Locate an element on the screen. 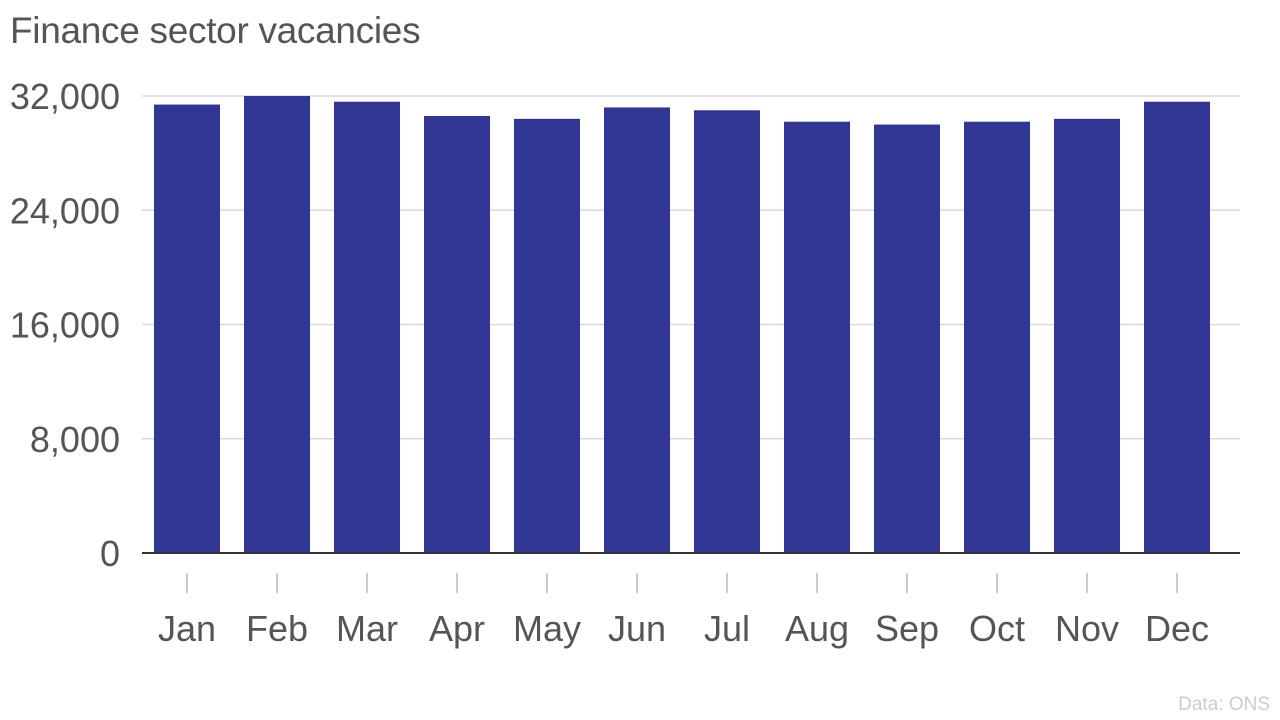 This screenshot has width=1280, height=720. bar-may is located at coordinates (547, 335).